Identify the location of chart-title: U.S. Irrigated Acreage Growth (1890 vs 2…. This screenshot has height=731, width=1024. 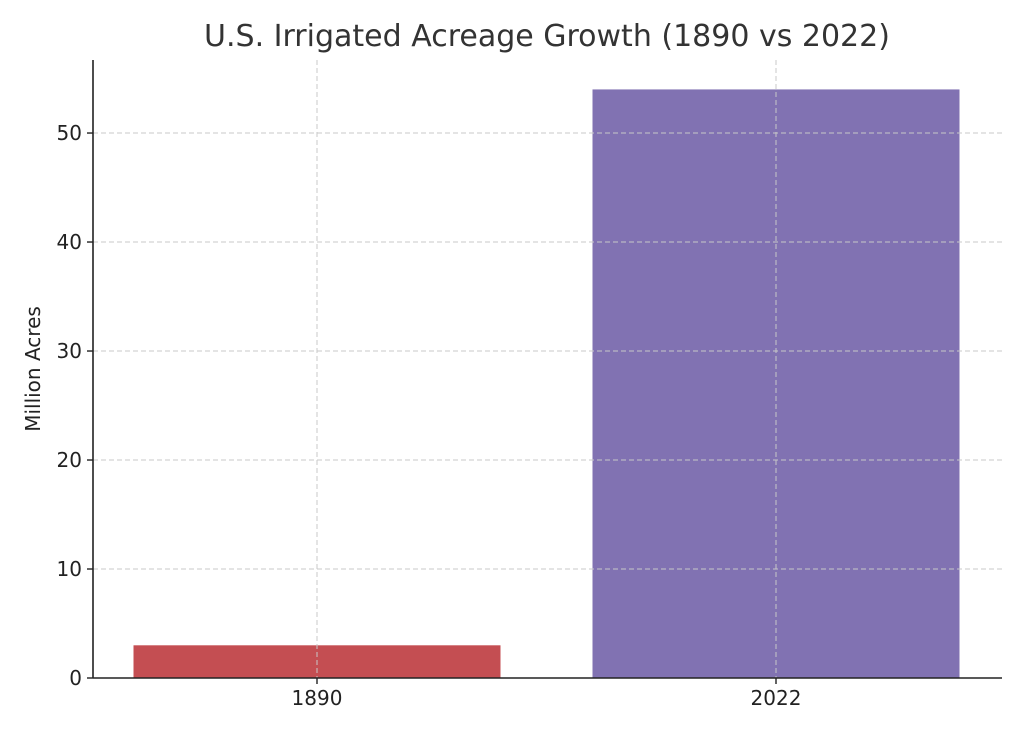
(547, 36).